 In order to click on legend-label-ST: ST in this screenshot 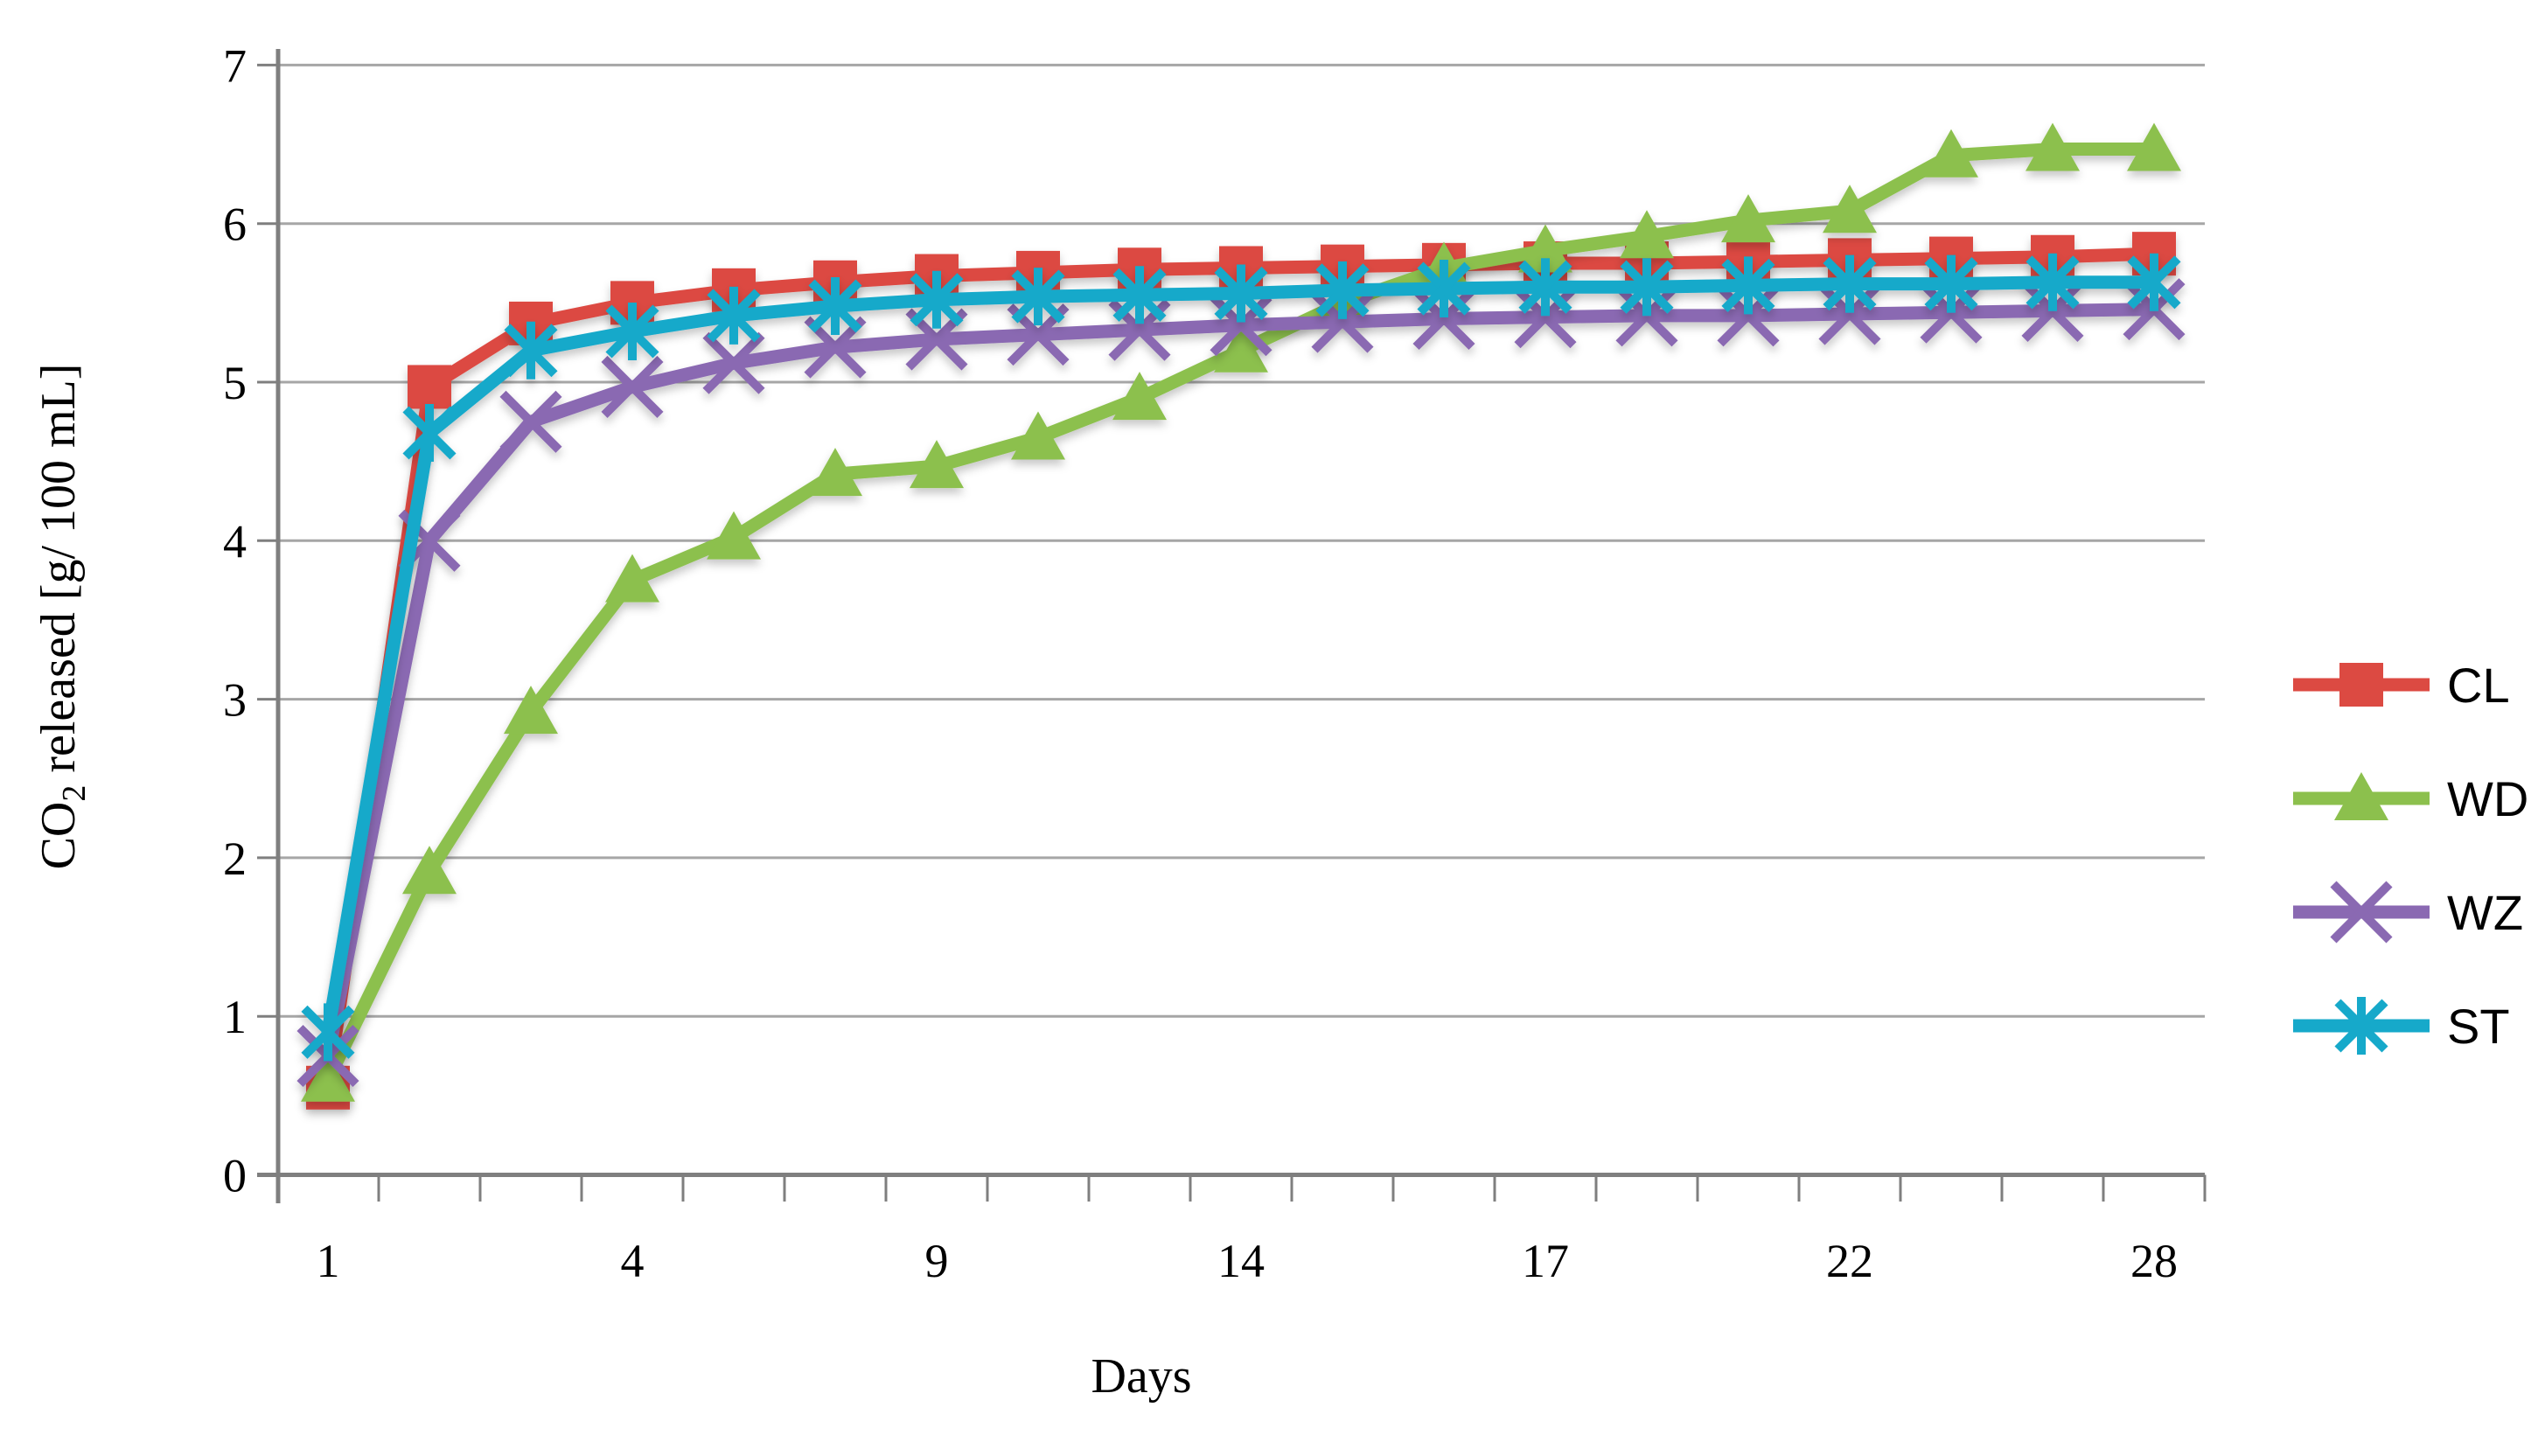, I will do `click(2478, 1026)`.